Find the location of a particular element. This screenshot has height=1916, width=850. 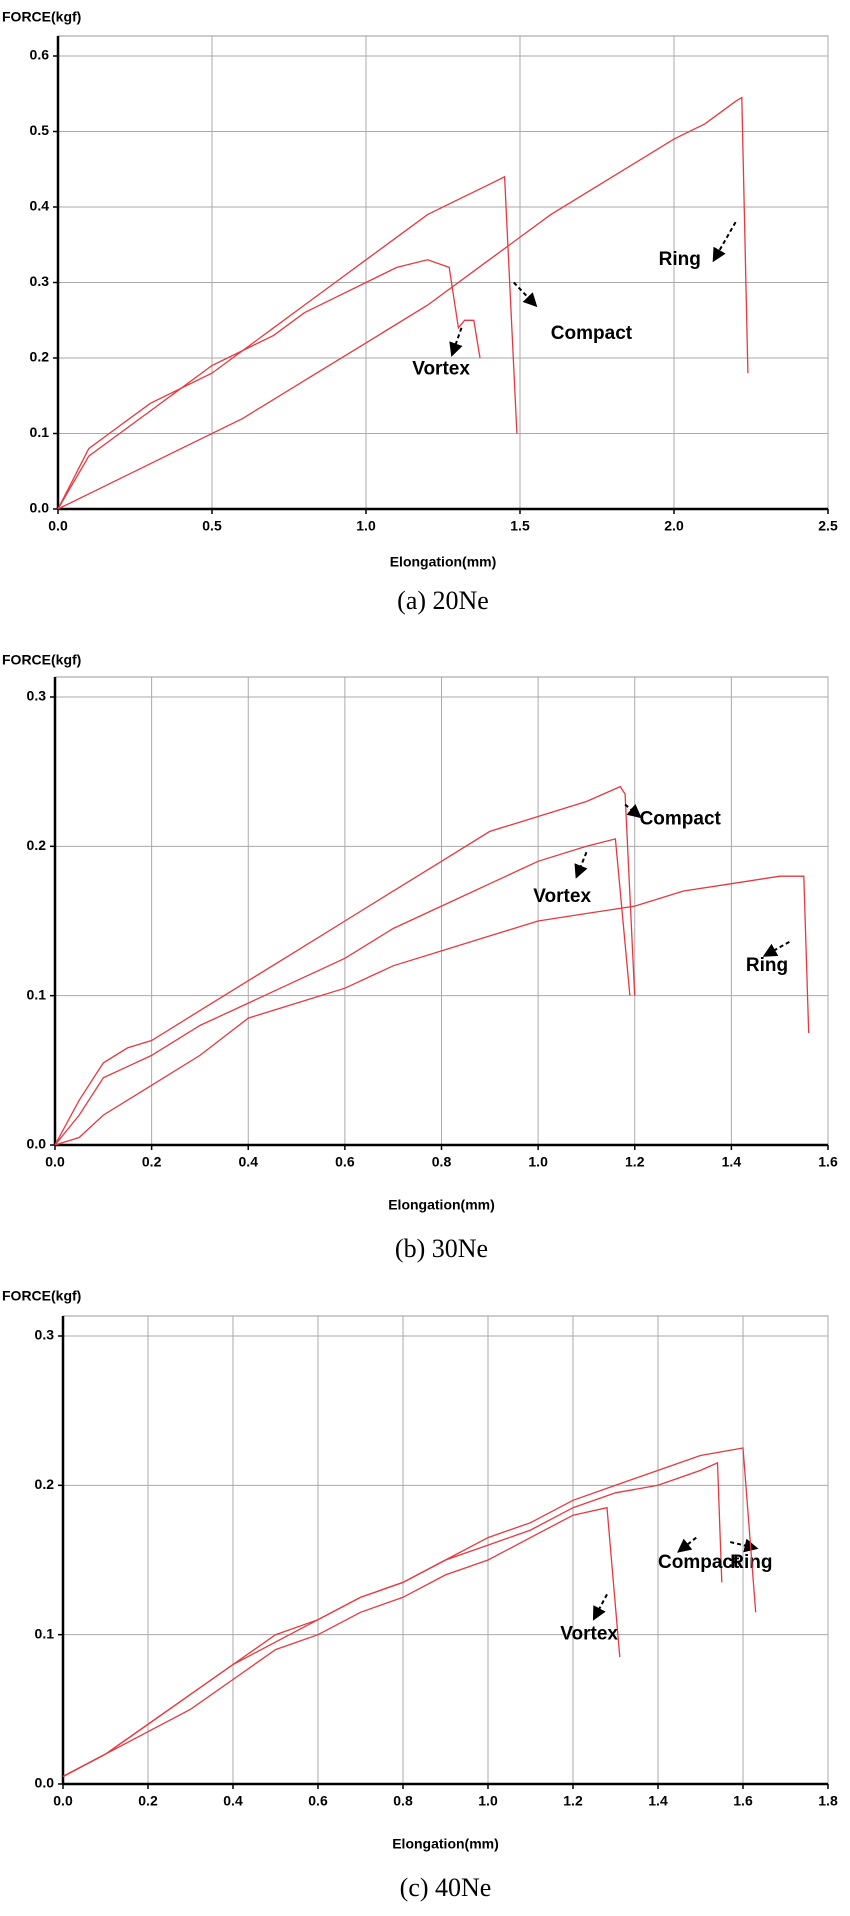

x-tick-label: 2.5 is located at coordinates (828, 526).